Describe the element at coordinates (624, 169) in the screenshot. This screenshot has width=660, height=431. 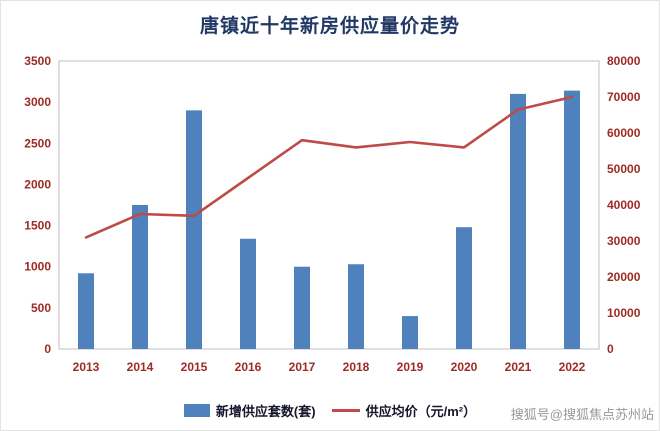
I see `right-axis-tick-label: 50000` at that location.